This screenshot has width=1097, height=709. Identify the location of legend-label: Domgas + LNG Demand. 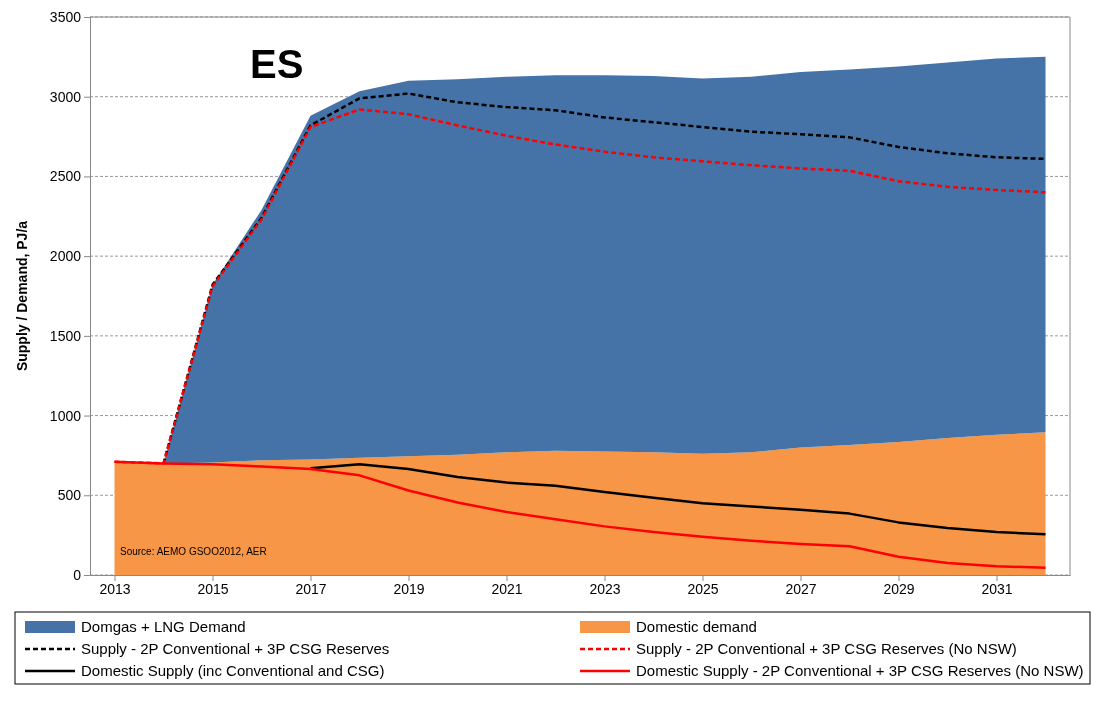
(163, 626).